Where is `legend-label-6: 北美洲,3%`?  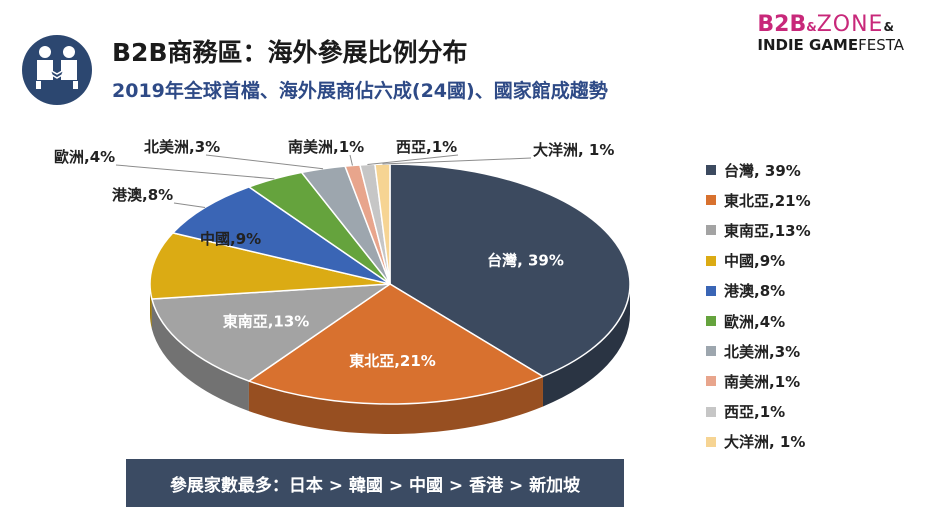 legend-label-6: 北美洲,3% is located at coordinates (762, 351).